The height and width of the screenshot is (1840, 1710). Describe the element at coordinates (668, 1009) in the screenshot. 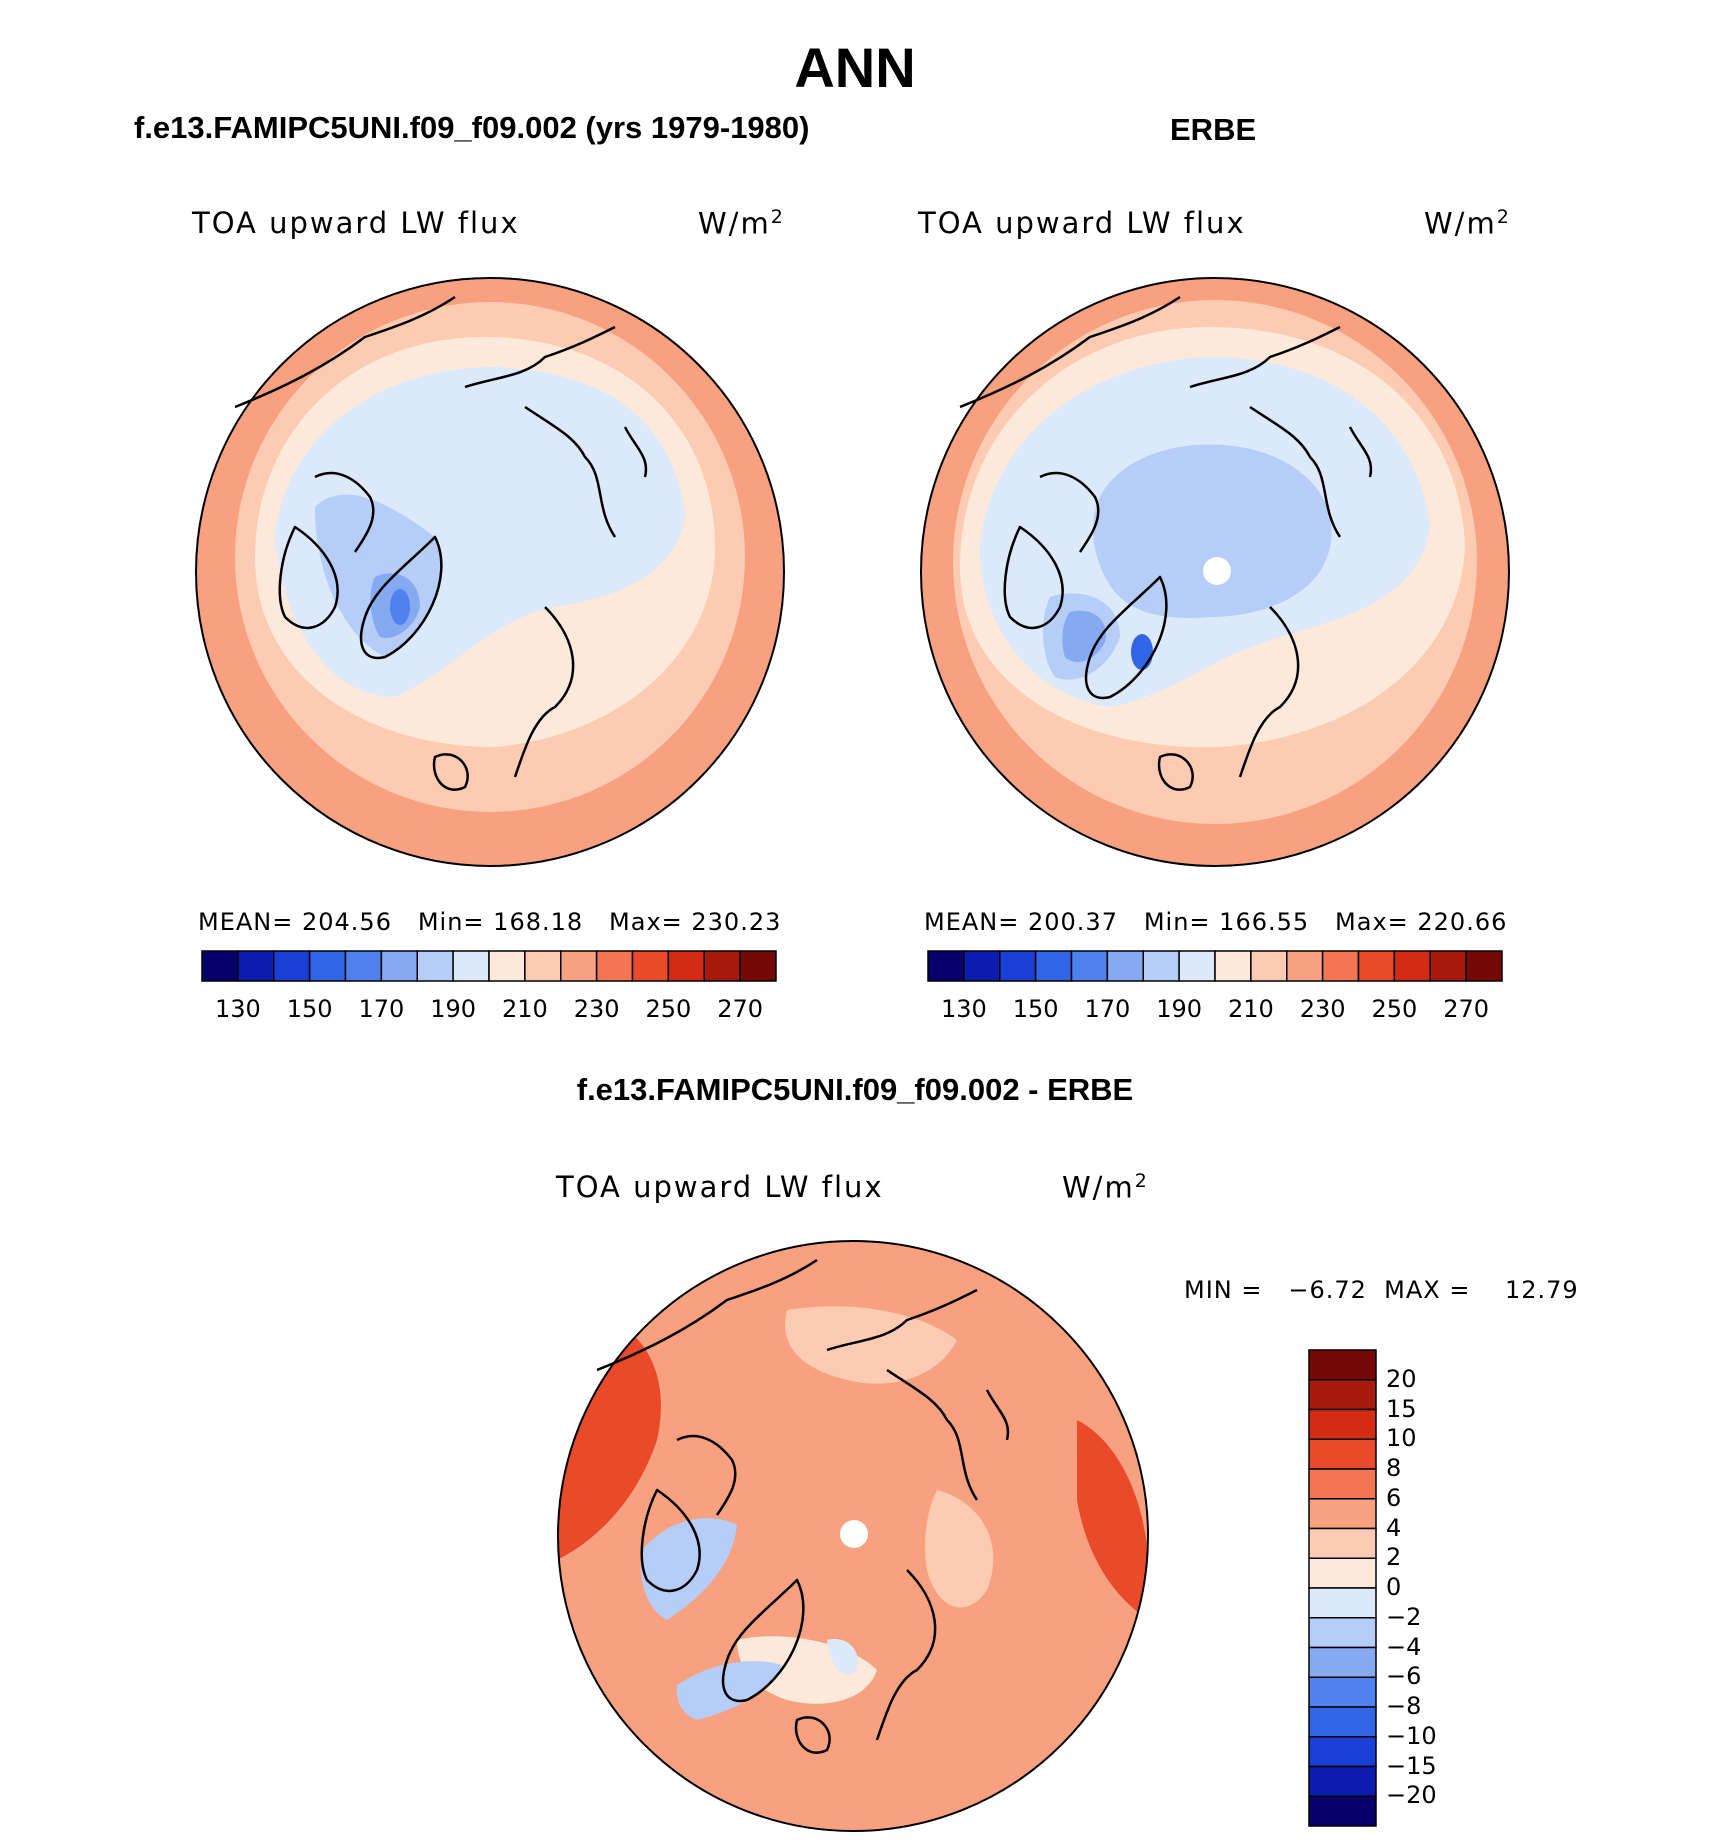

I see `model-colorbar-tick-label: 250` at that location.